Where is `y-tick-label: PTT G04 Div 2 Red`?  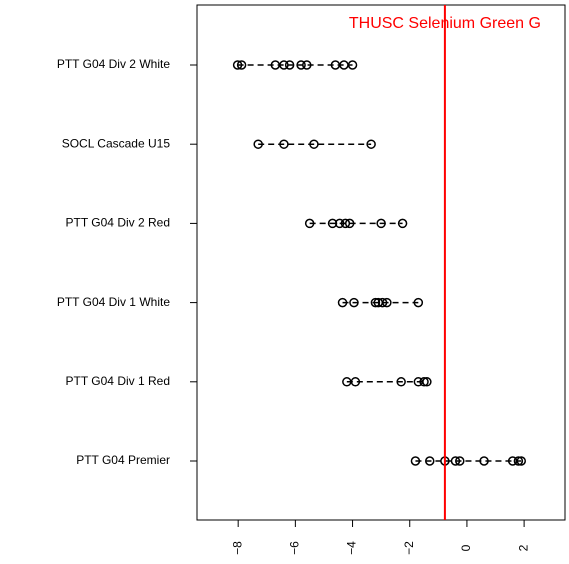 y-tick-label: PTT G04 Div 2 Red is located at coordinates (118, 223).